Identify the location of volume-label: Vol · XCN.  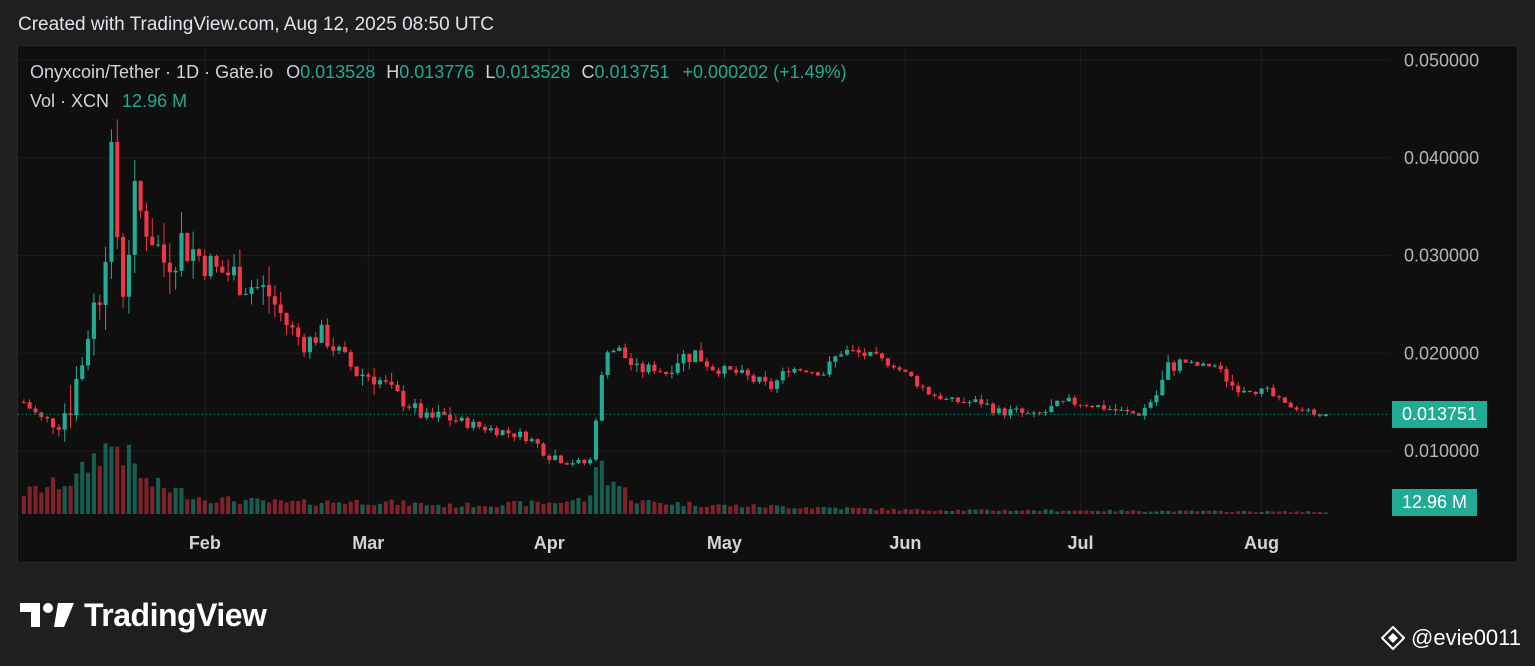
(70, 101).